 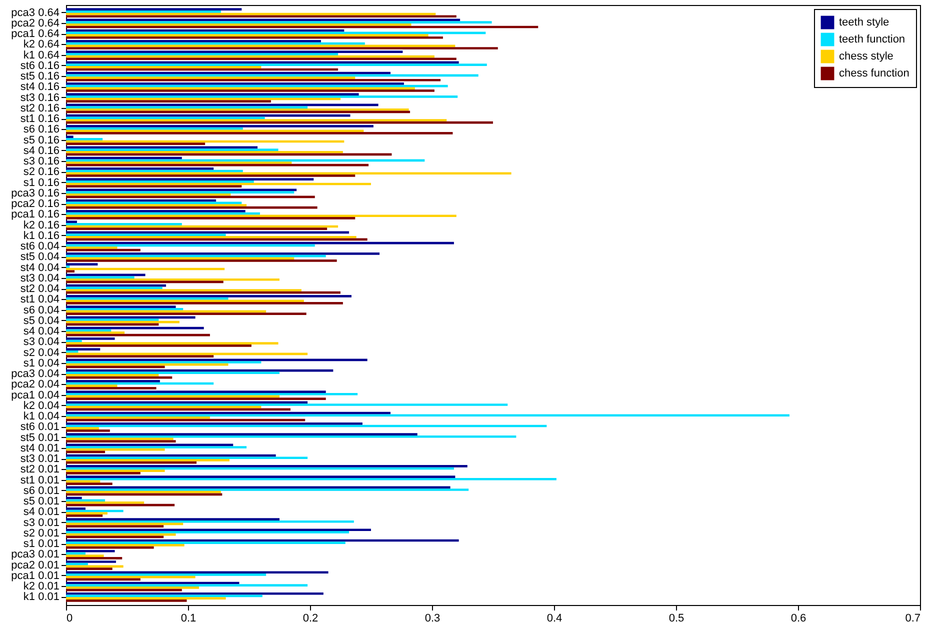 What do you see at coordinates (41, 162) in the screenshot?
I see `y-tick-label: s3 0.16` at bounding box center [41, 162].